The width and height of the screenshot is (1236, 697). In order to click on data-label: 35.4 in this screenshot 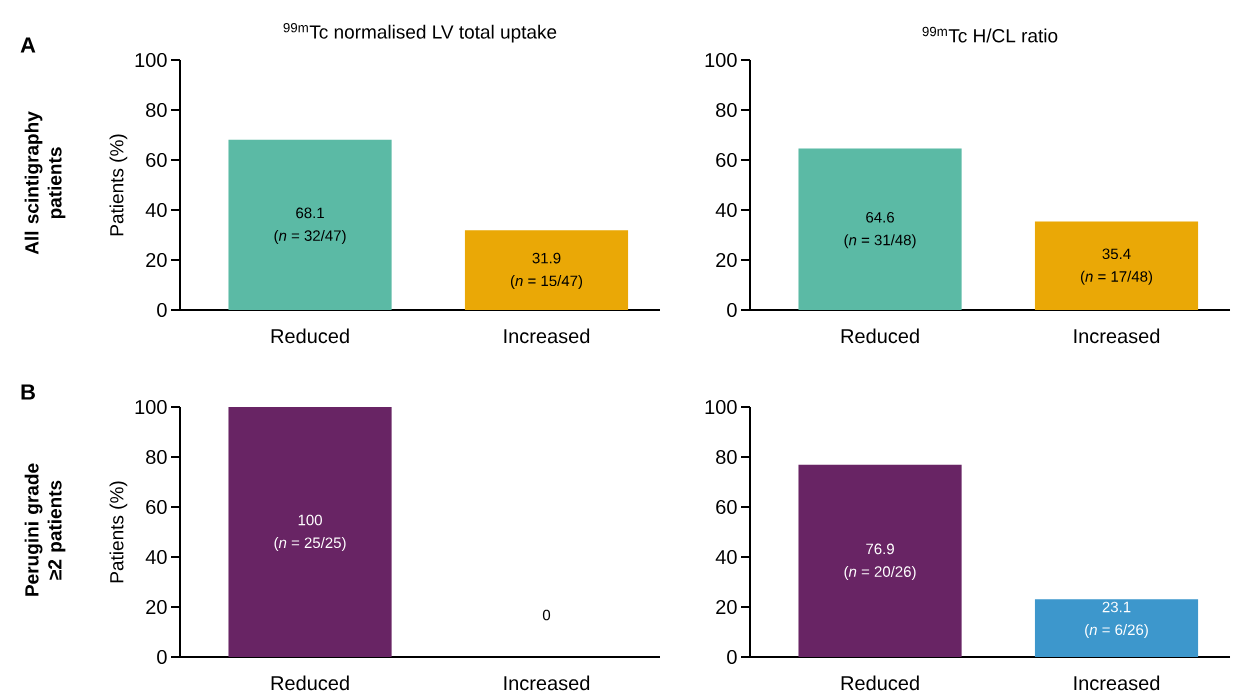, I will do `click(1116, 254)`.